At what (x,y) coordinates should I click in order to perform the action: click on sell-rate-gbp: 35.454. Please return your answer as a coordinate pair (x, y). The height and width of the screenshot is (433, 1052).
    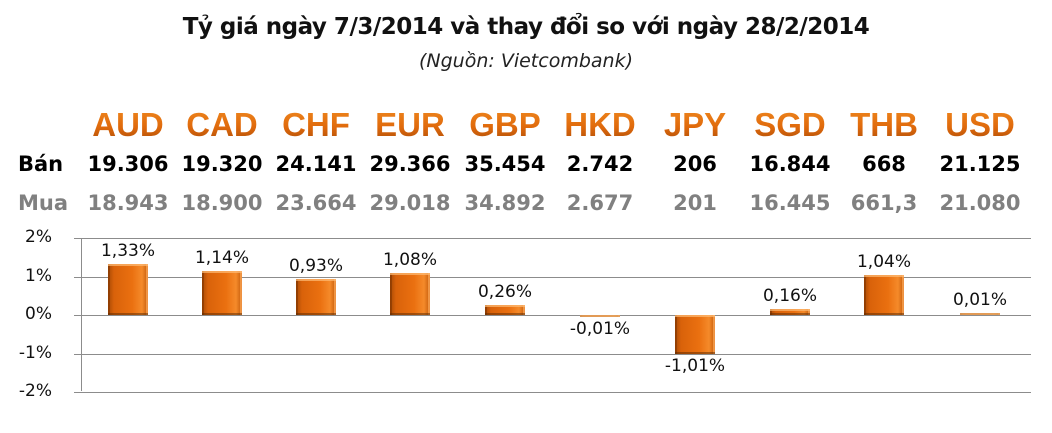
    Looking at the image, I should click on (505, 164).